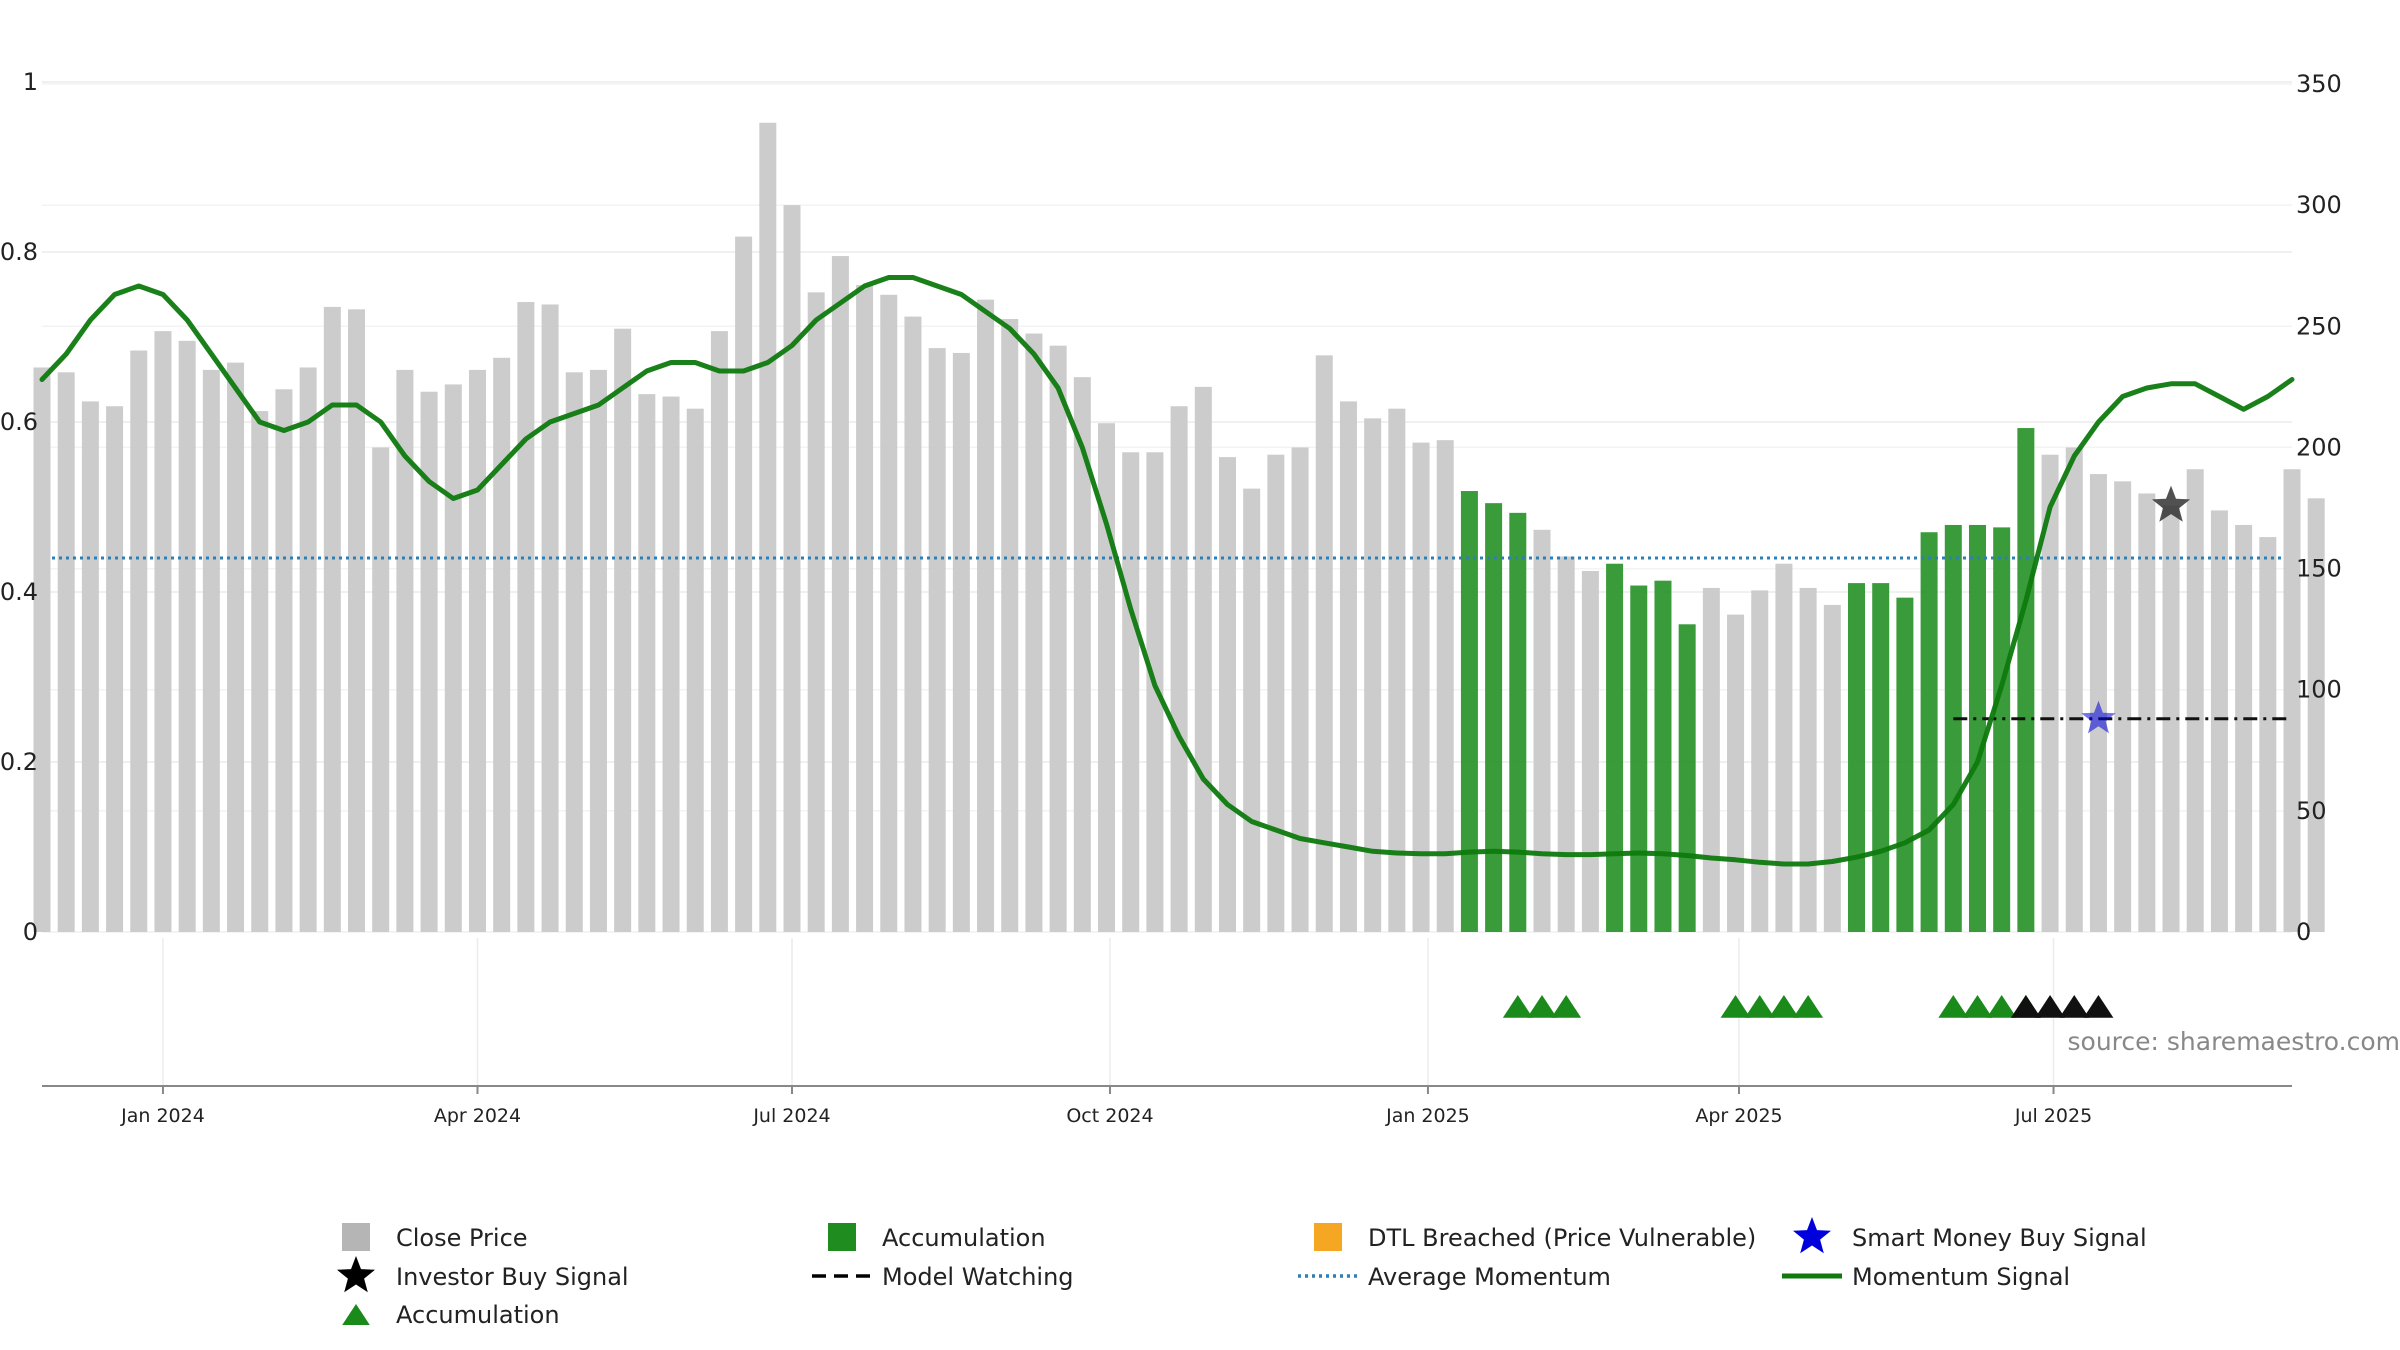 The image size is (2400, 1350). Describe the element at coordinates (842, 1237) in the screenshot. I see `legend-accumulation-swatch` at that location.